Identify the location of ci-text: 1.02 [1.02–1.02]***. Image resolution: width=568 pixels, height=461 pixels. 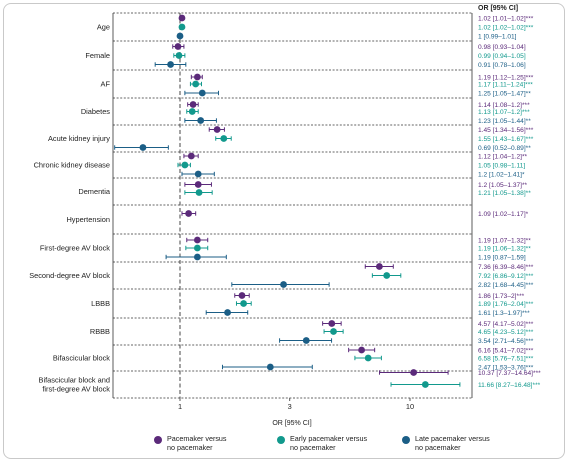
(506, 27).